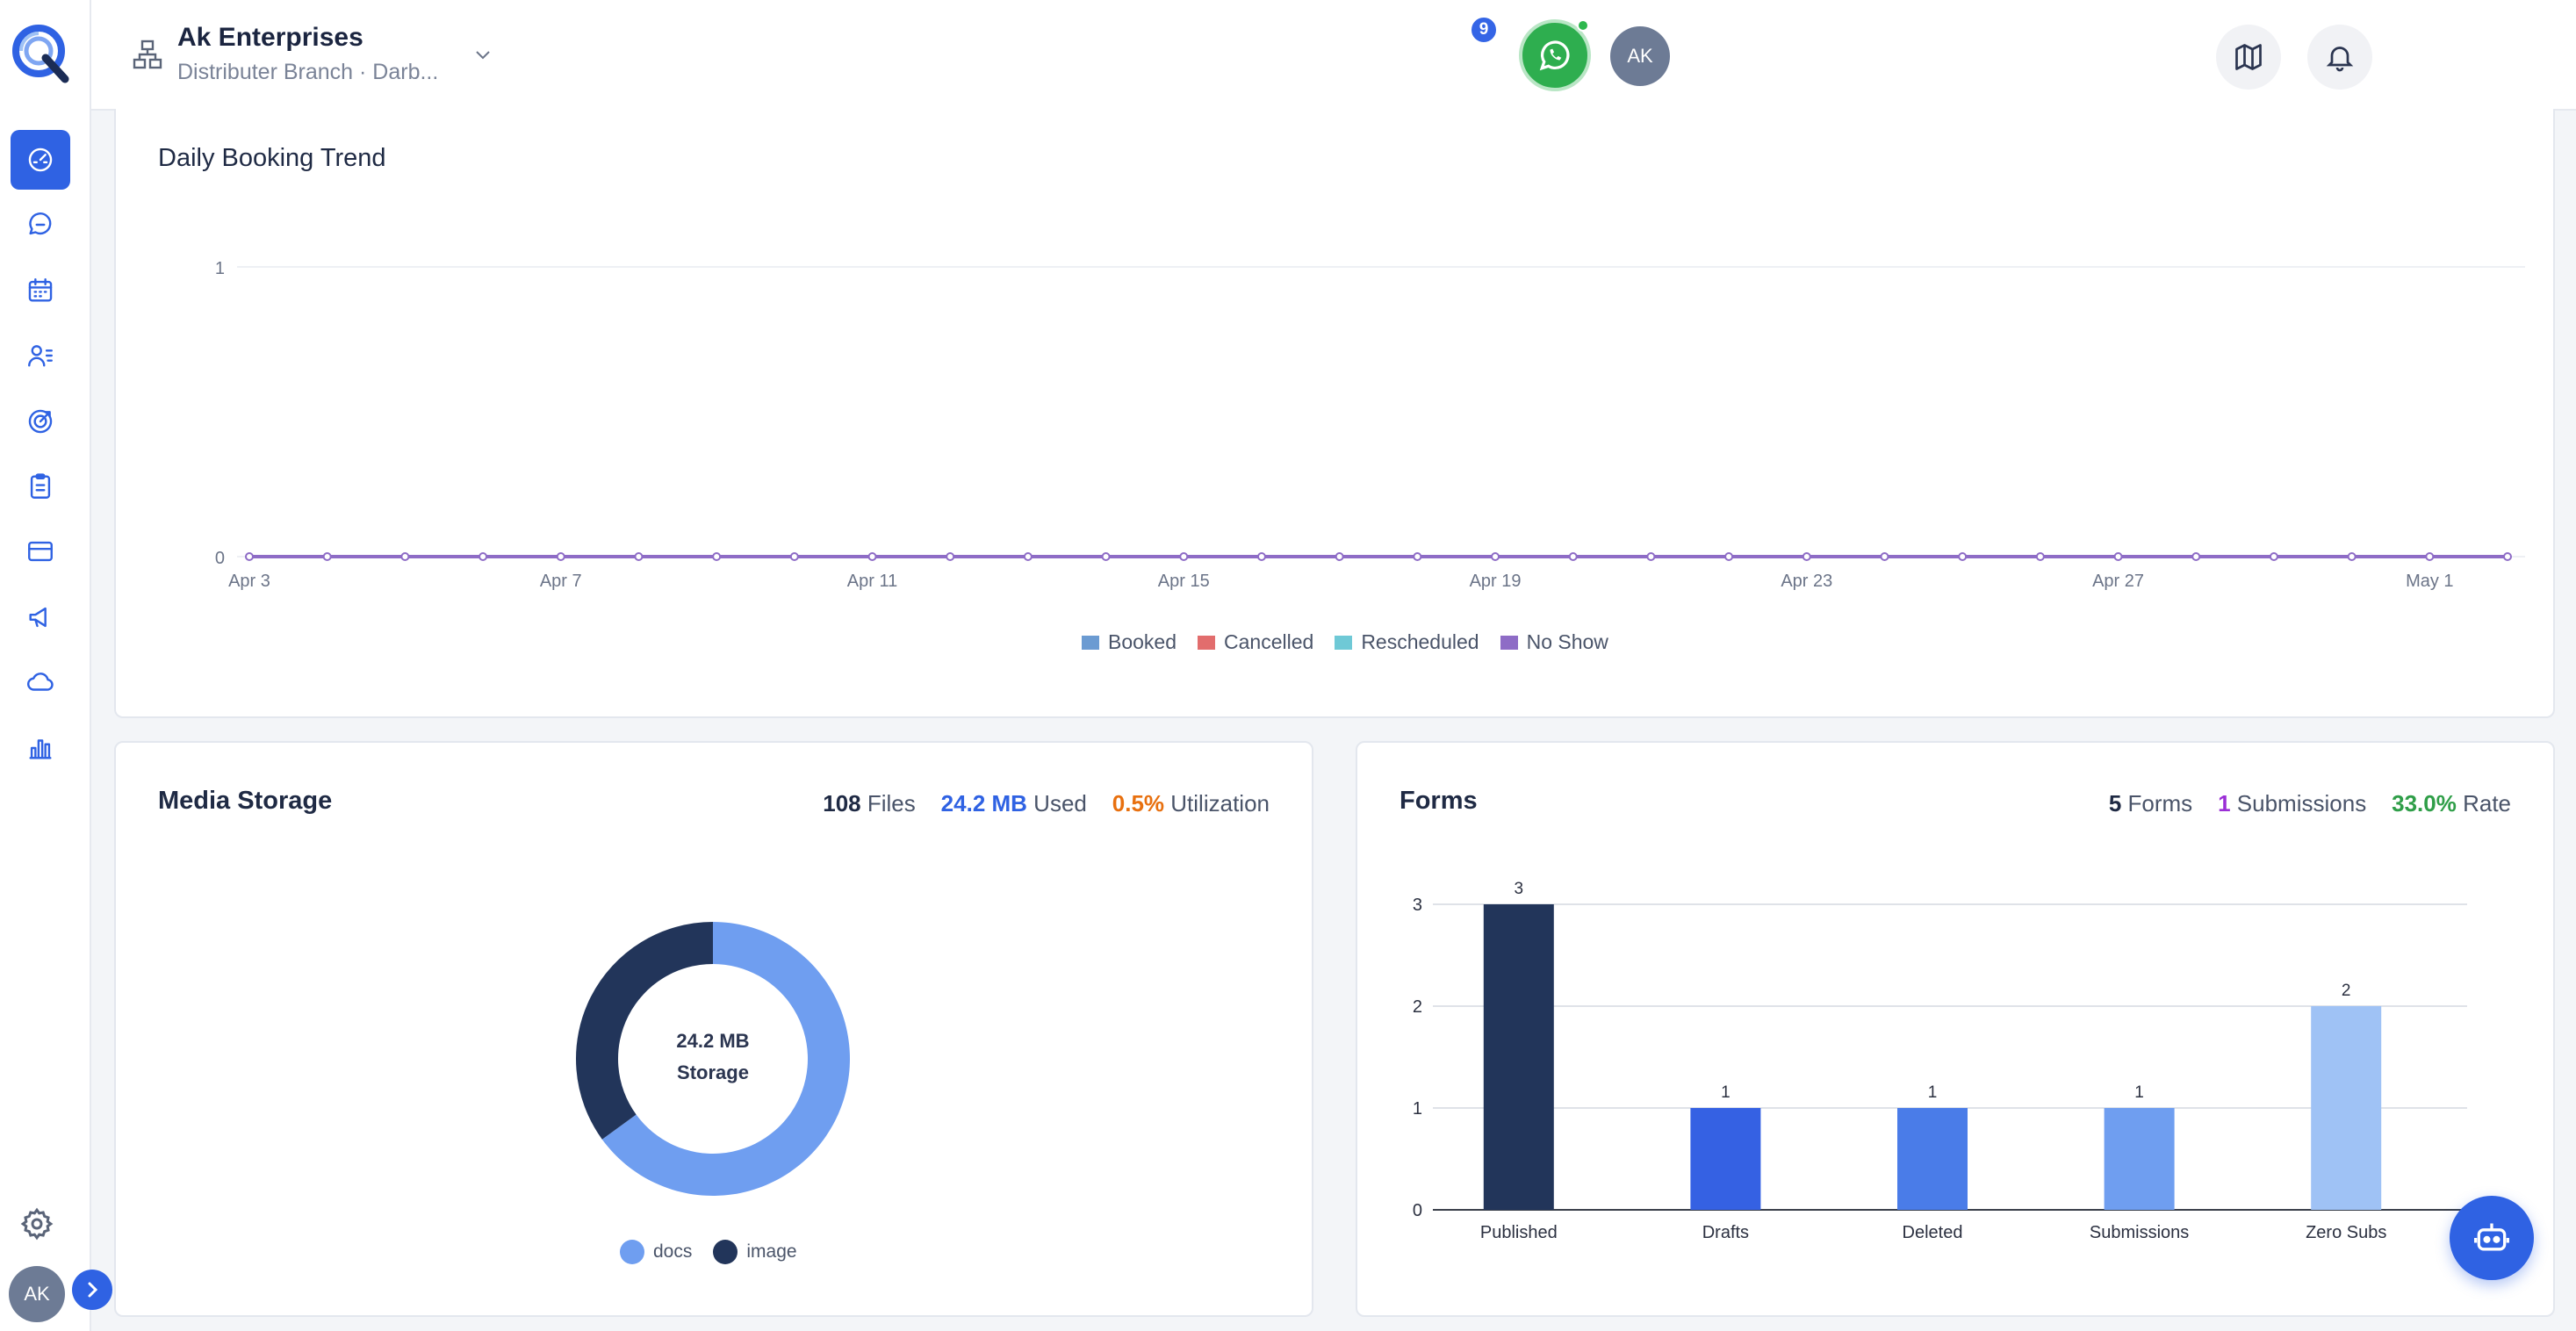  What do you see at coordinates (1060, 803) in the screenshot?
I see `used-label: Used` at bounding box center [1060, 803].